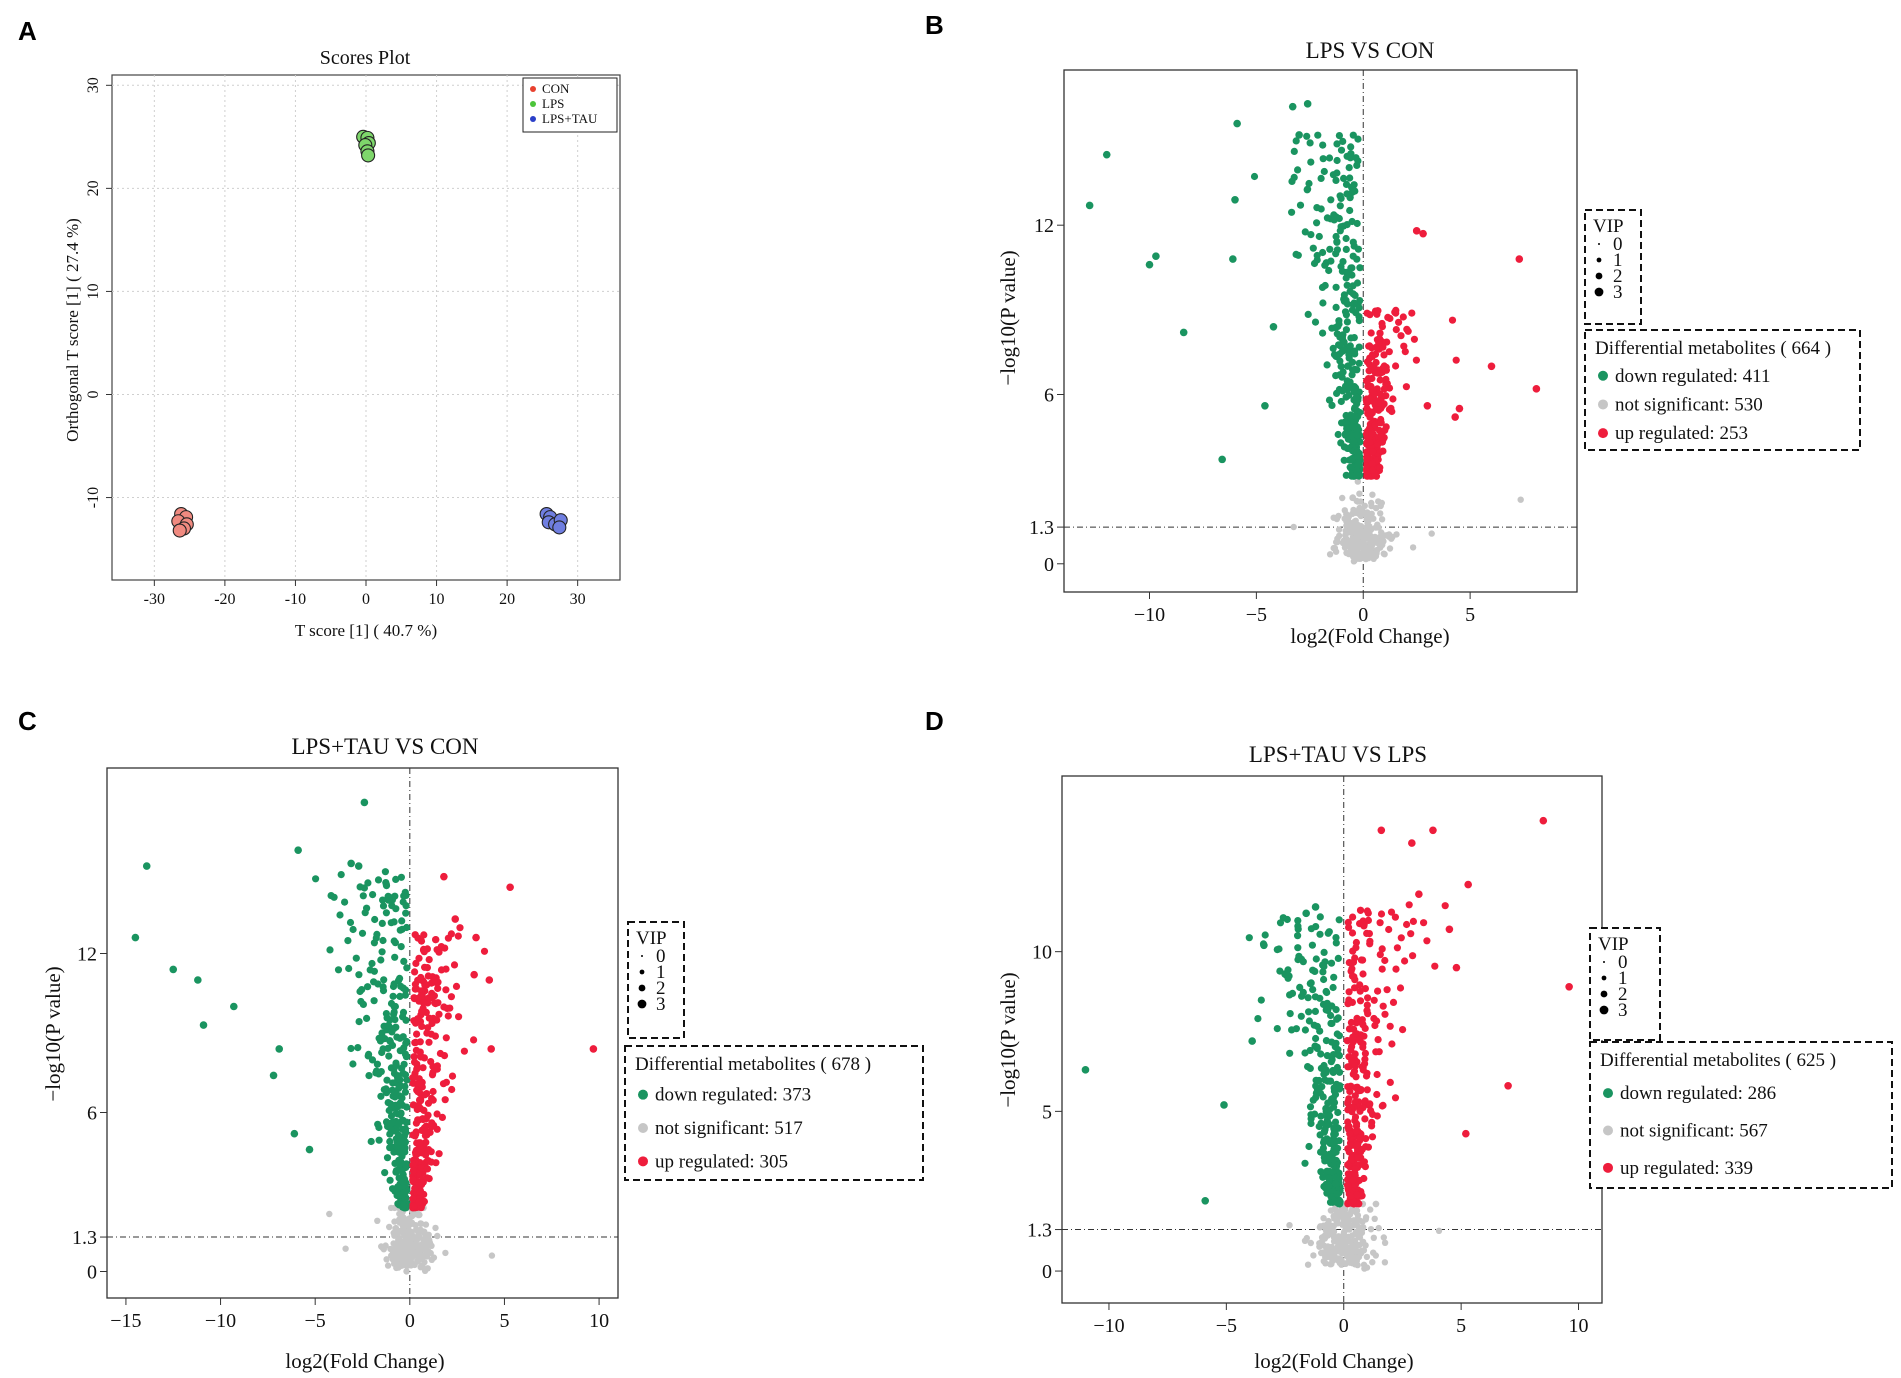 The width and height of the screenshot is (1901, 1378). What do you see at coordinates (553, 103) in the screenshot?
I see `legend-label-lps: LPS` at bounding box center [553, 103].